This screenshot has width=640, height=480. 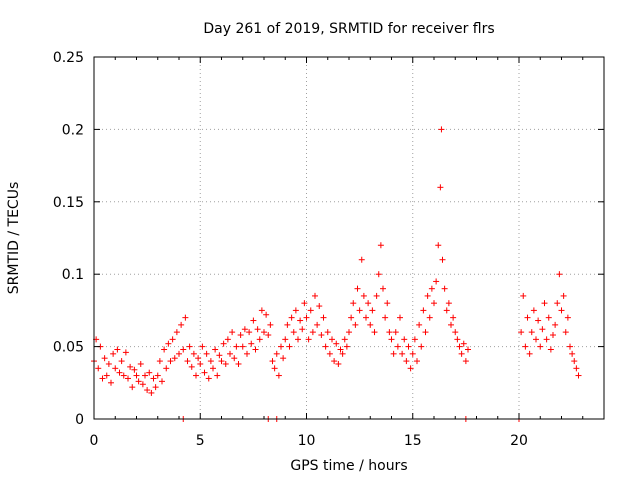 What do you see at coordinates (413, 441) in the screenshot?
I see `x-tick-label: 15` at bounding box center [413, 441].